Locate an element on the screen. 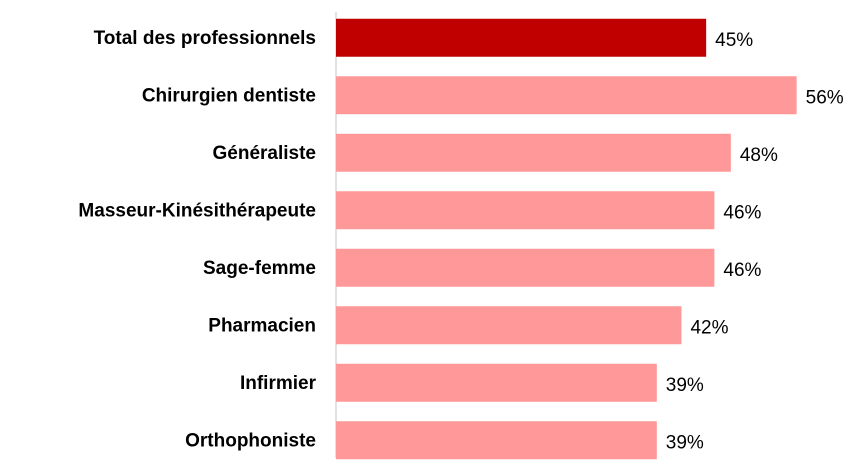  category-label: Pharmacien is located at coordinates (262, 325).